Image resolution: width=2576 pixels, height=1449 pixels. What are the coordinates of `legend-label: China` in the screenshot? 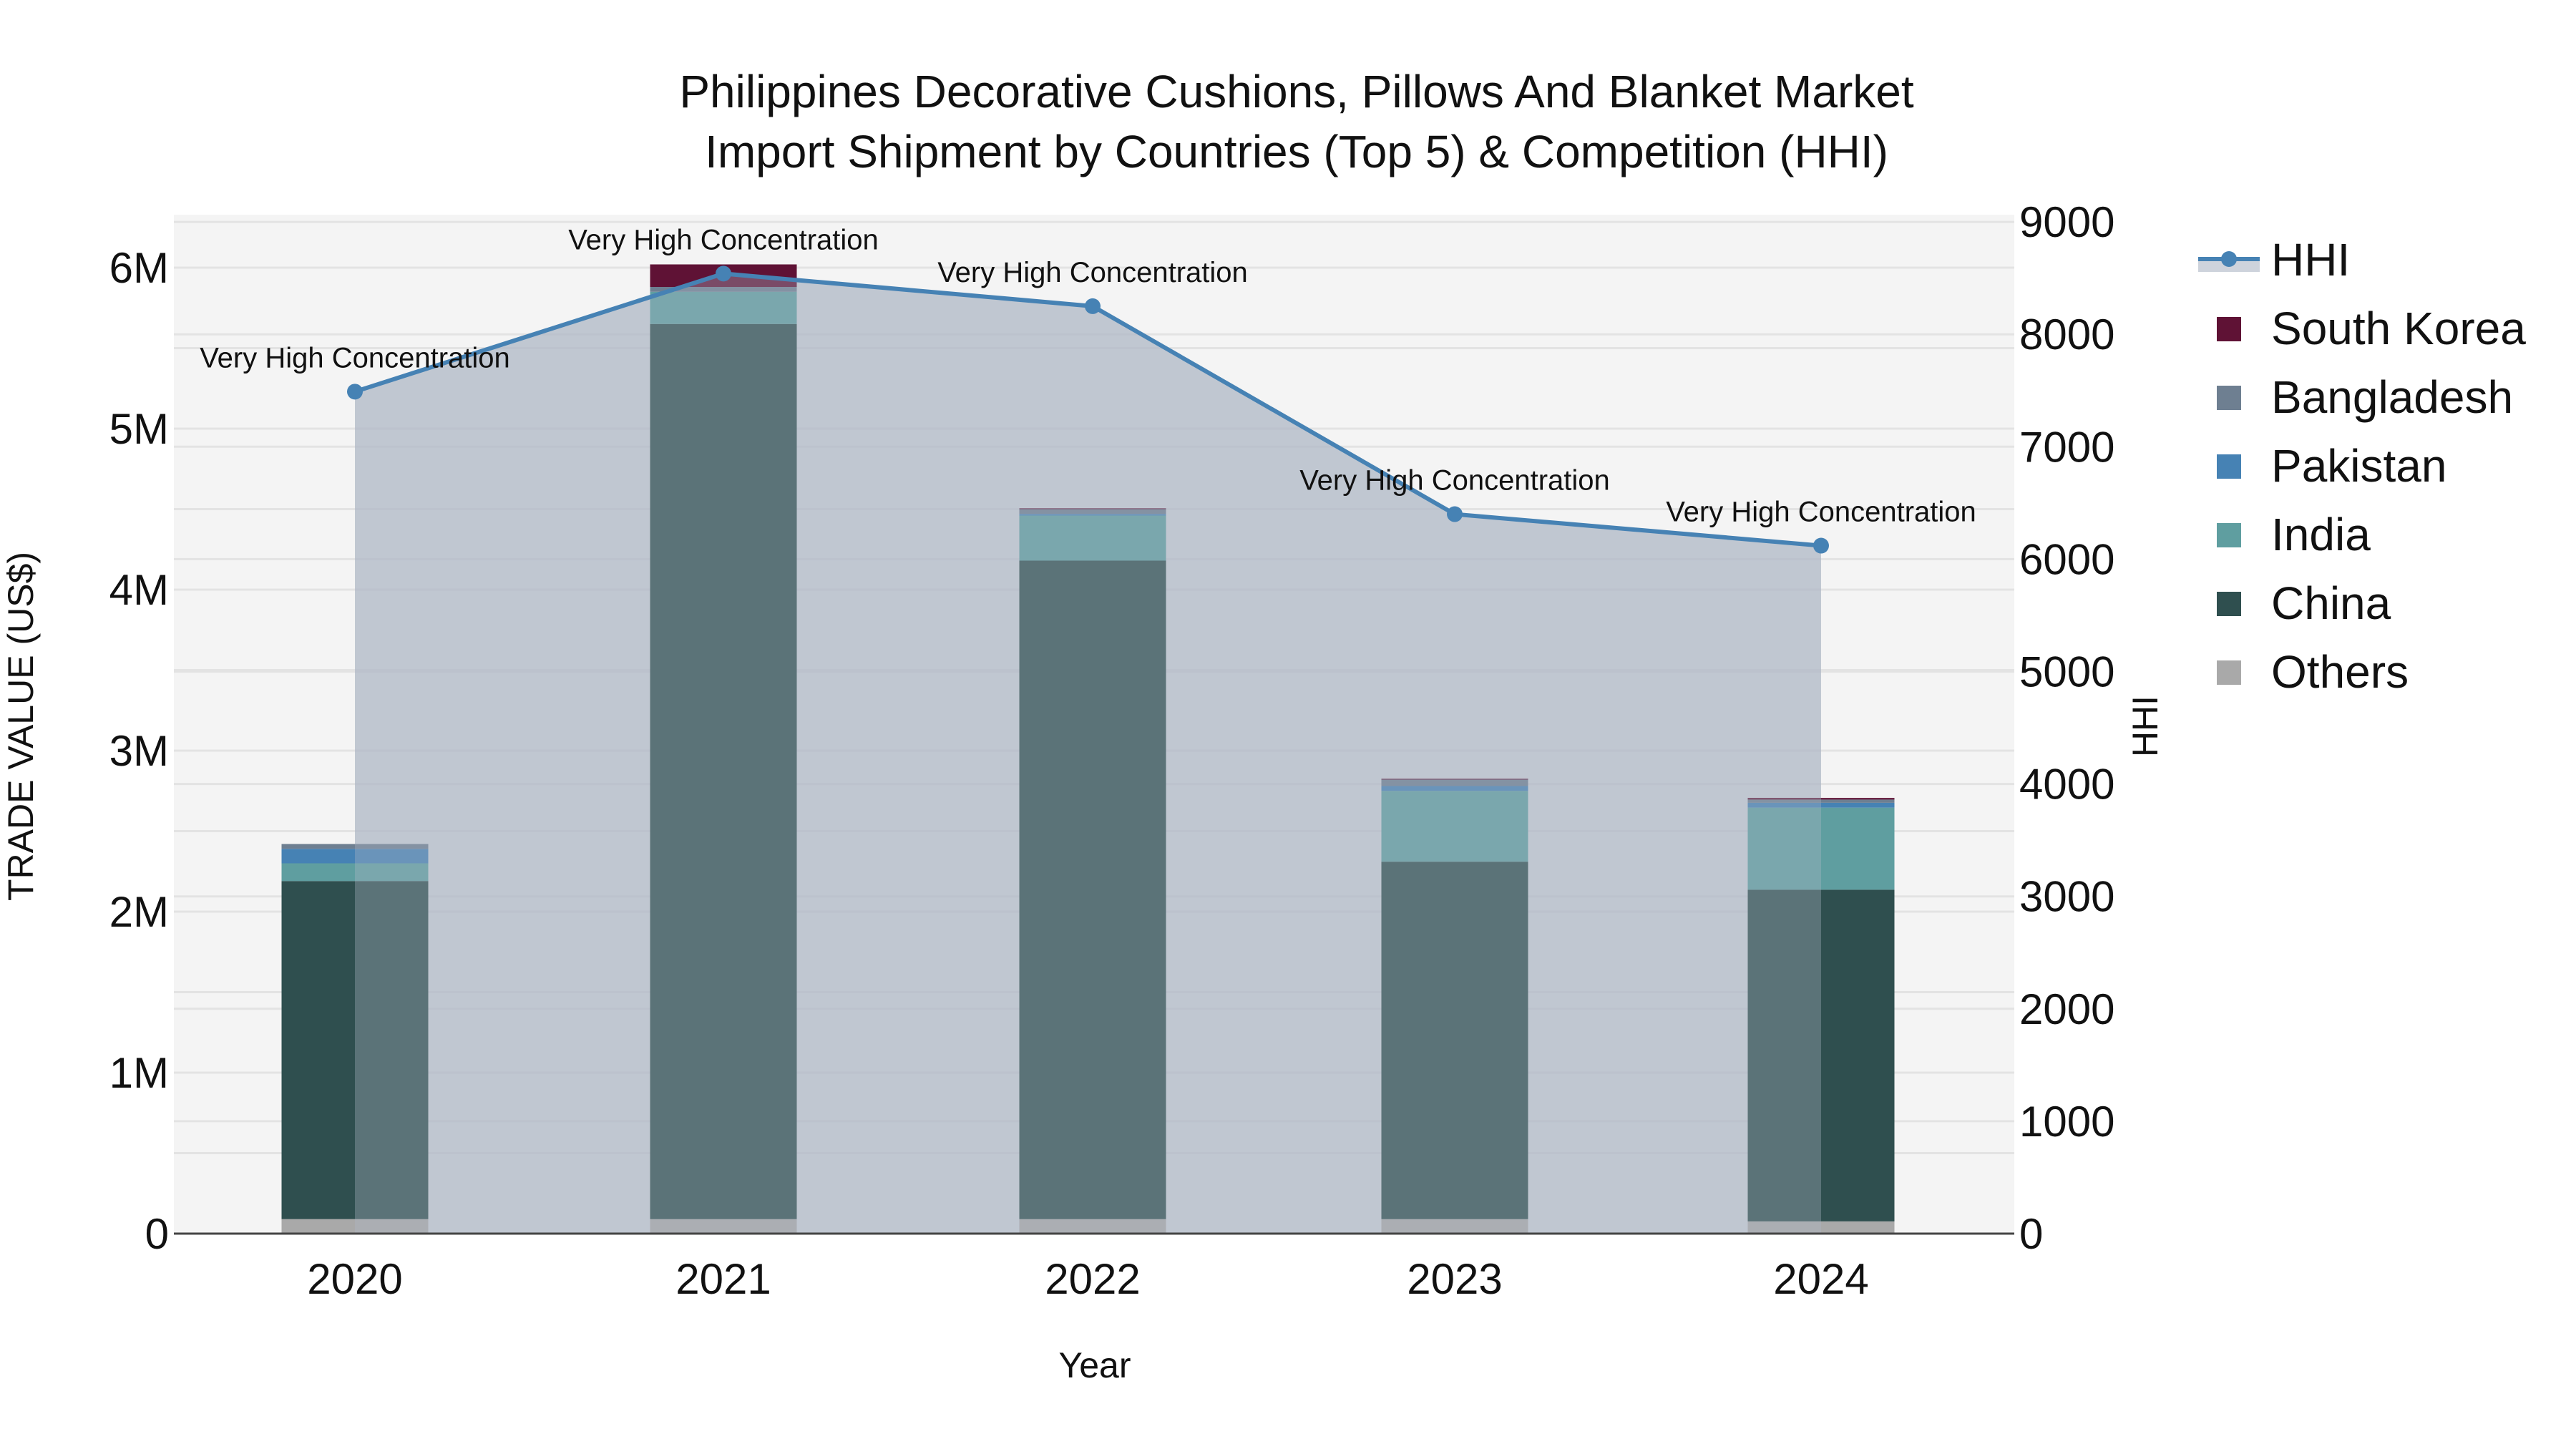 It's located at (2331, 603).